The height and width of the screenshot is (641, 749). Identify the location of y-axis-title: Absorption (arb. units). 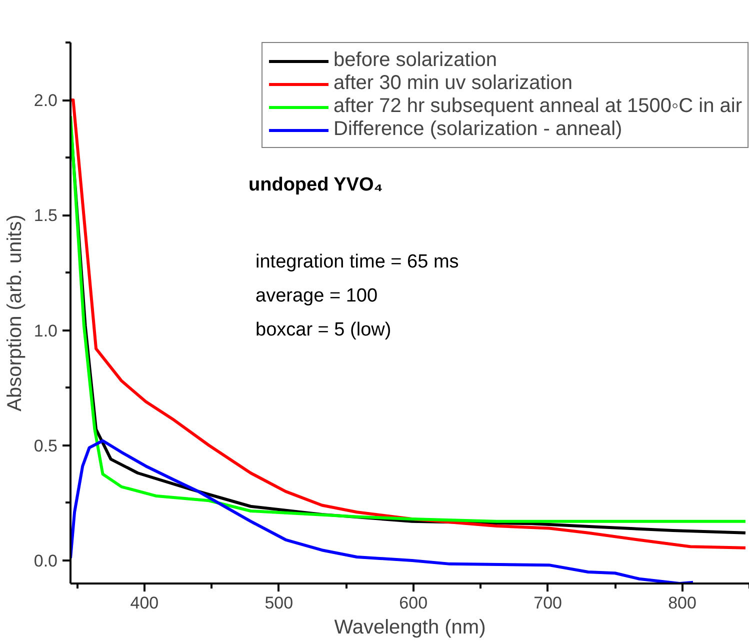
(15, 313).